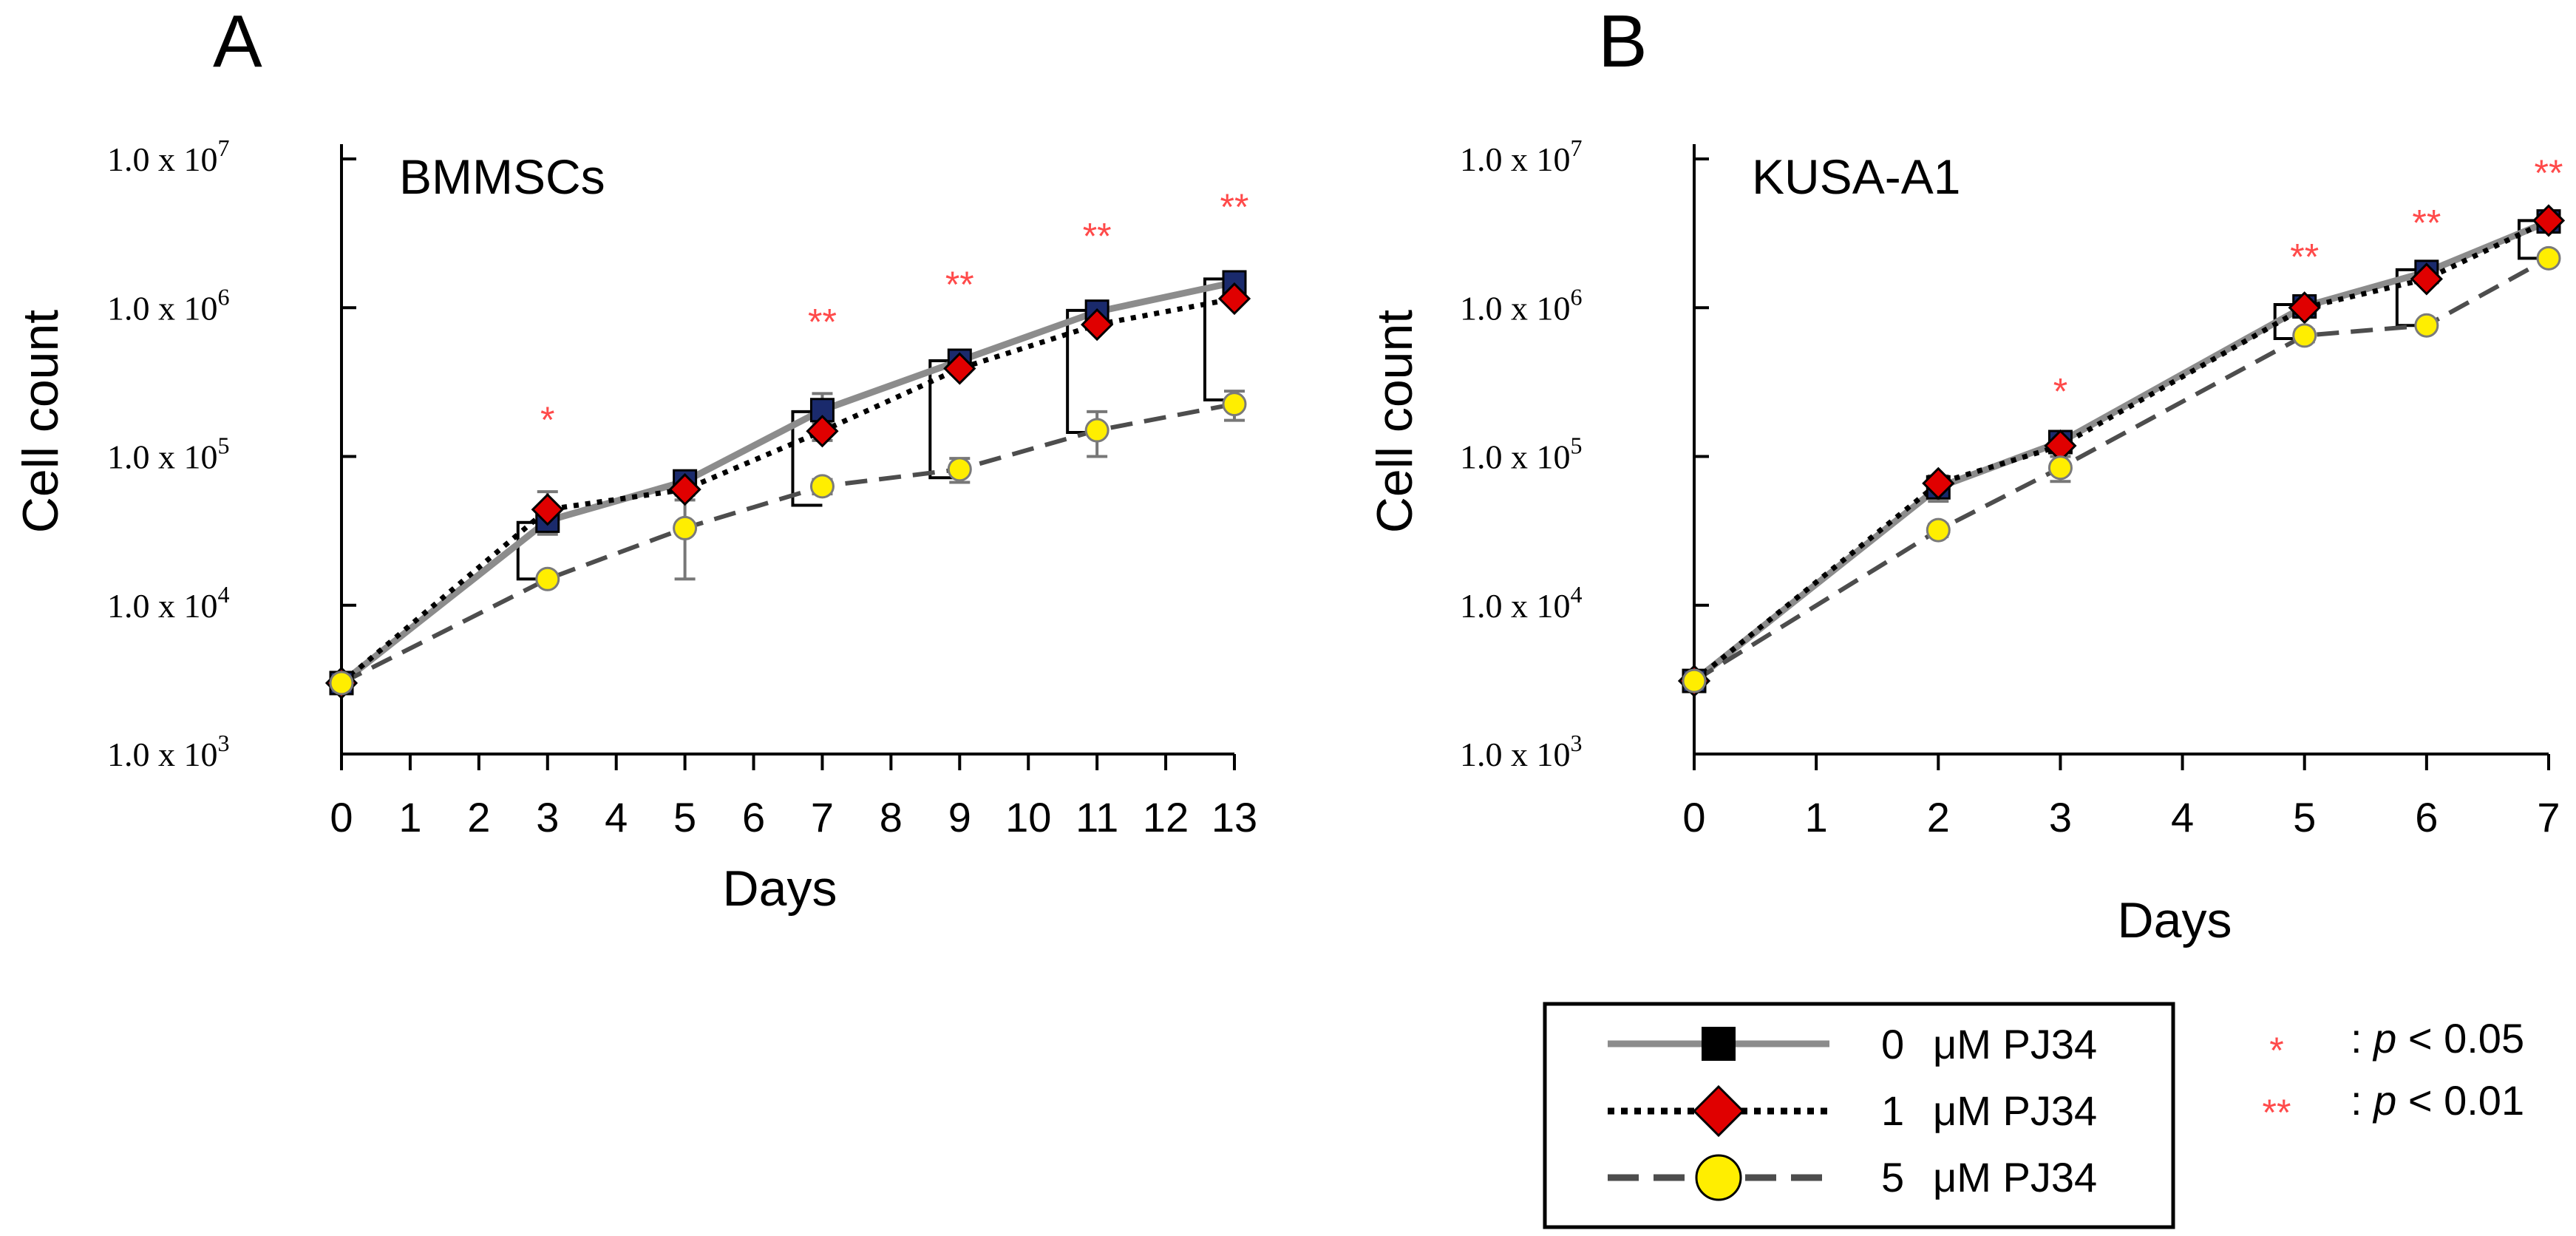 Image resolution: width=2576 pixels, height=1236 pixels. Describe the element at coordinates (780, 888) in the screenshot. I see `panel-a-xlabel: Days` at that location.